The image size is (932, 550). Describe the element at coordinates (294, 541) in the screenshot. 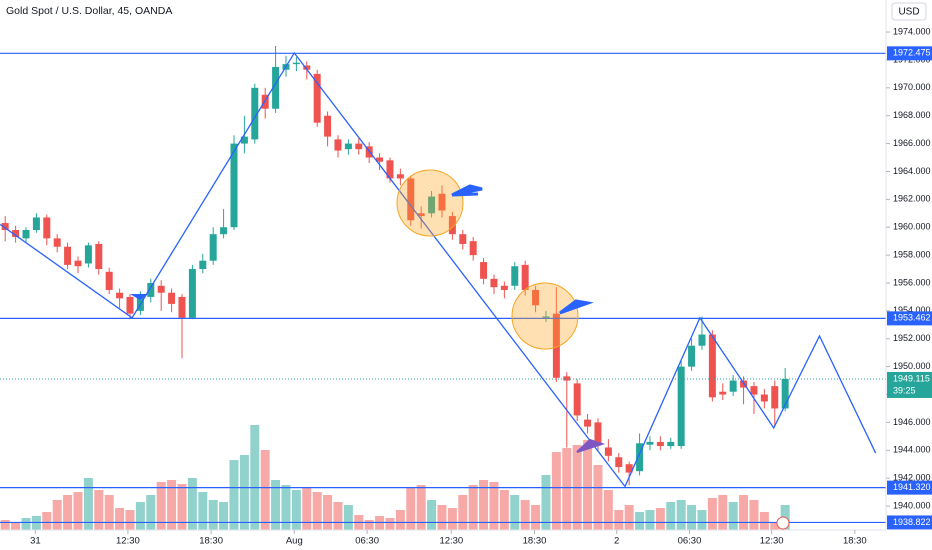

I see `x-tick-label: Aug` at that location.